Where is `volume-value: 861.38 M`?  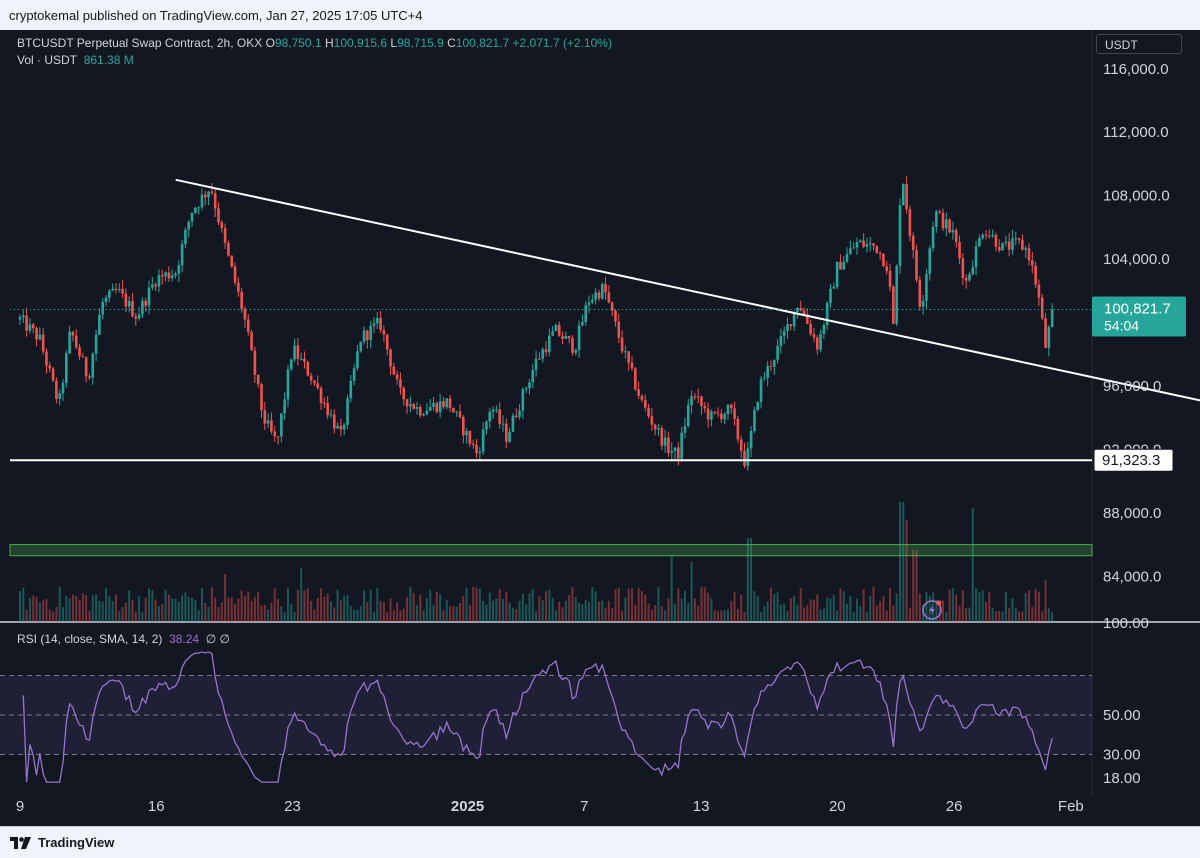
volume-value: 861.38 M is located at coordinates (108, 60).